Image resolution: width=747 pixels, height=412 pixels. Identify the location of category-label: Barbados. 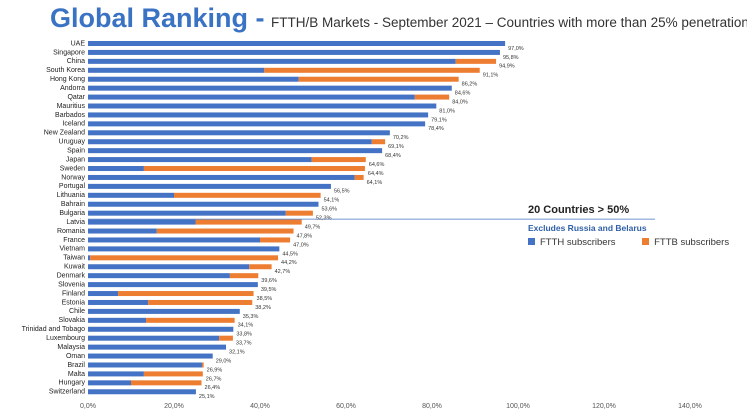
(70, 115).